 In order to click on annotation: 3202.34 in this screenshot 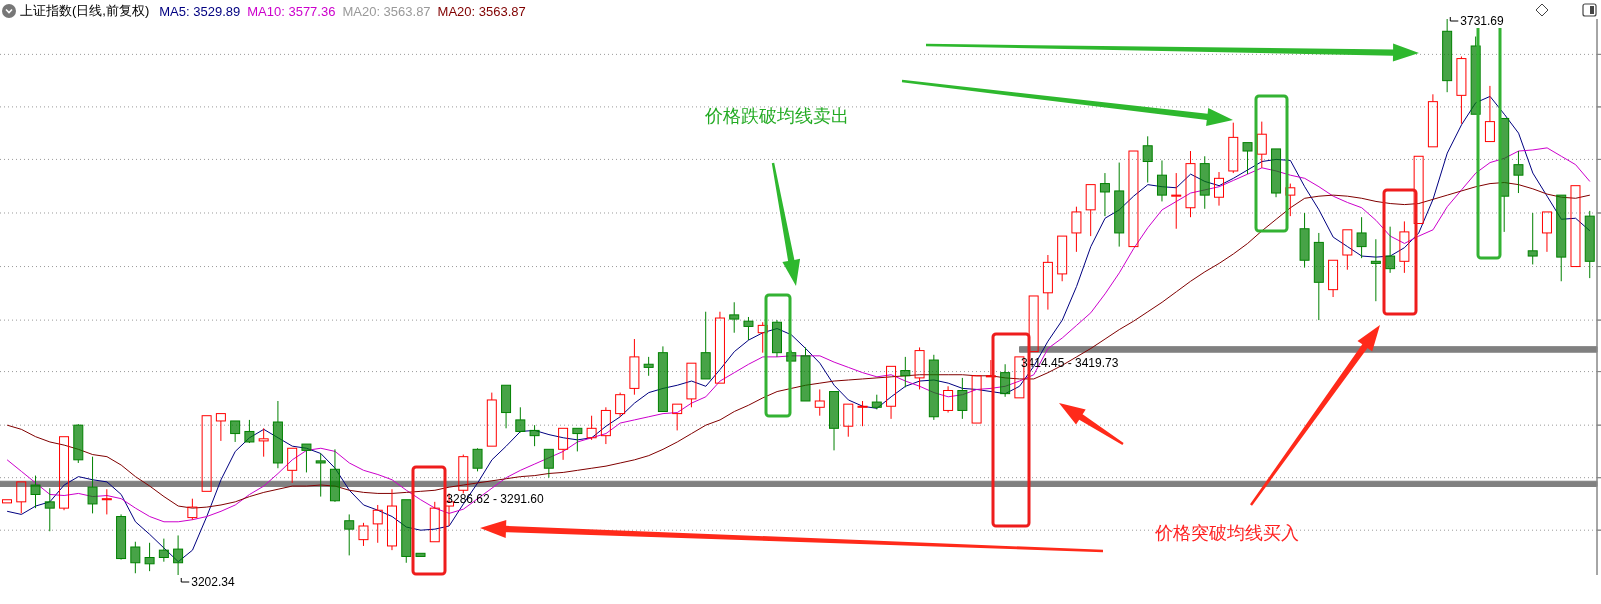, I will do `click(213, 582)`.